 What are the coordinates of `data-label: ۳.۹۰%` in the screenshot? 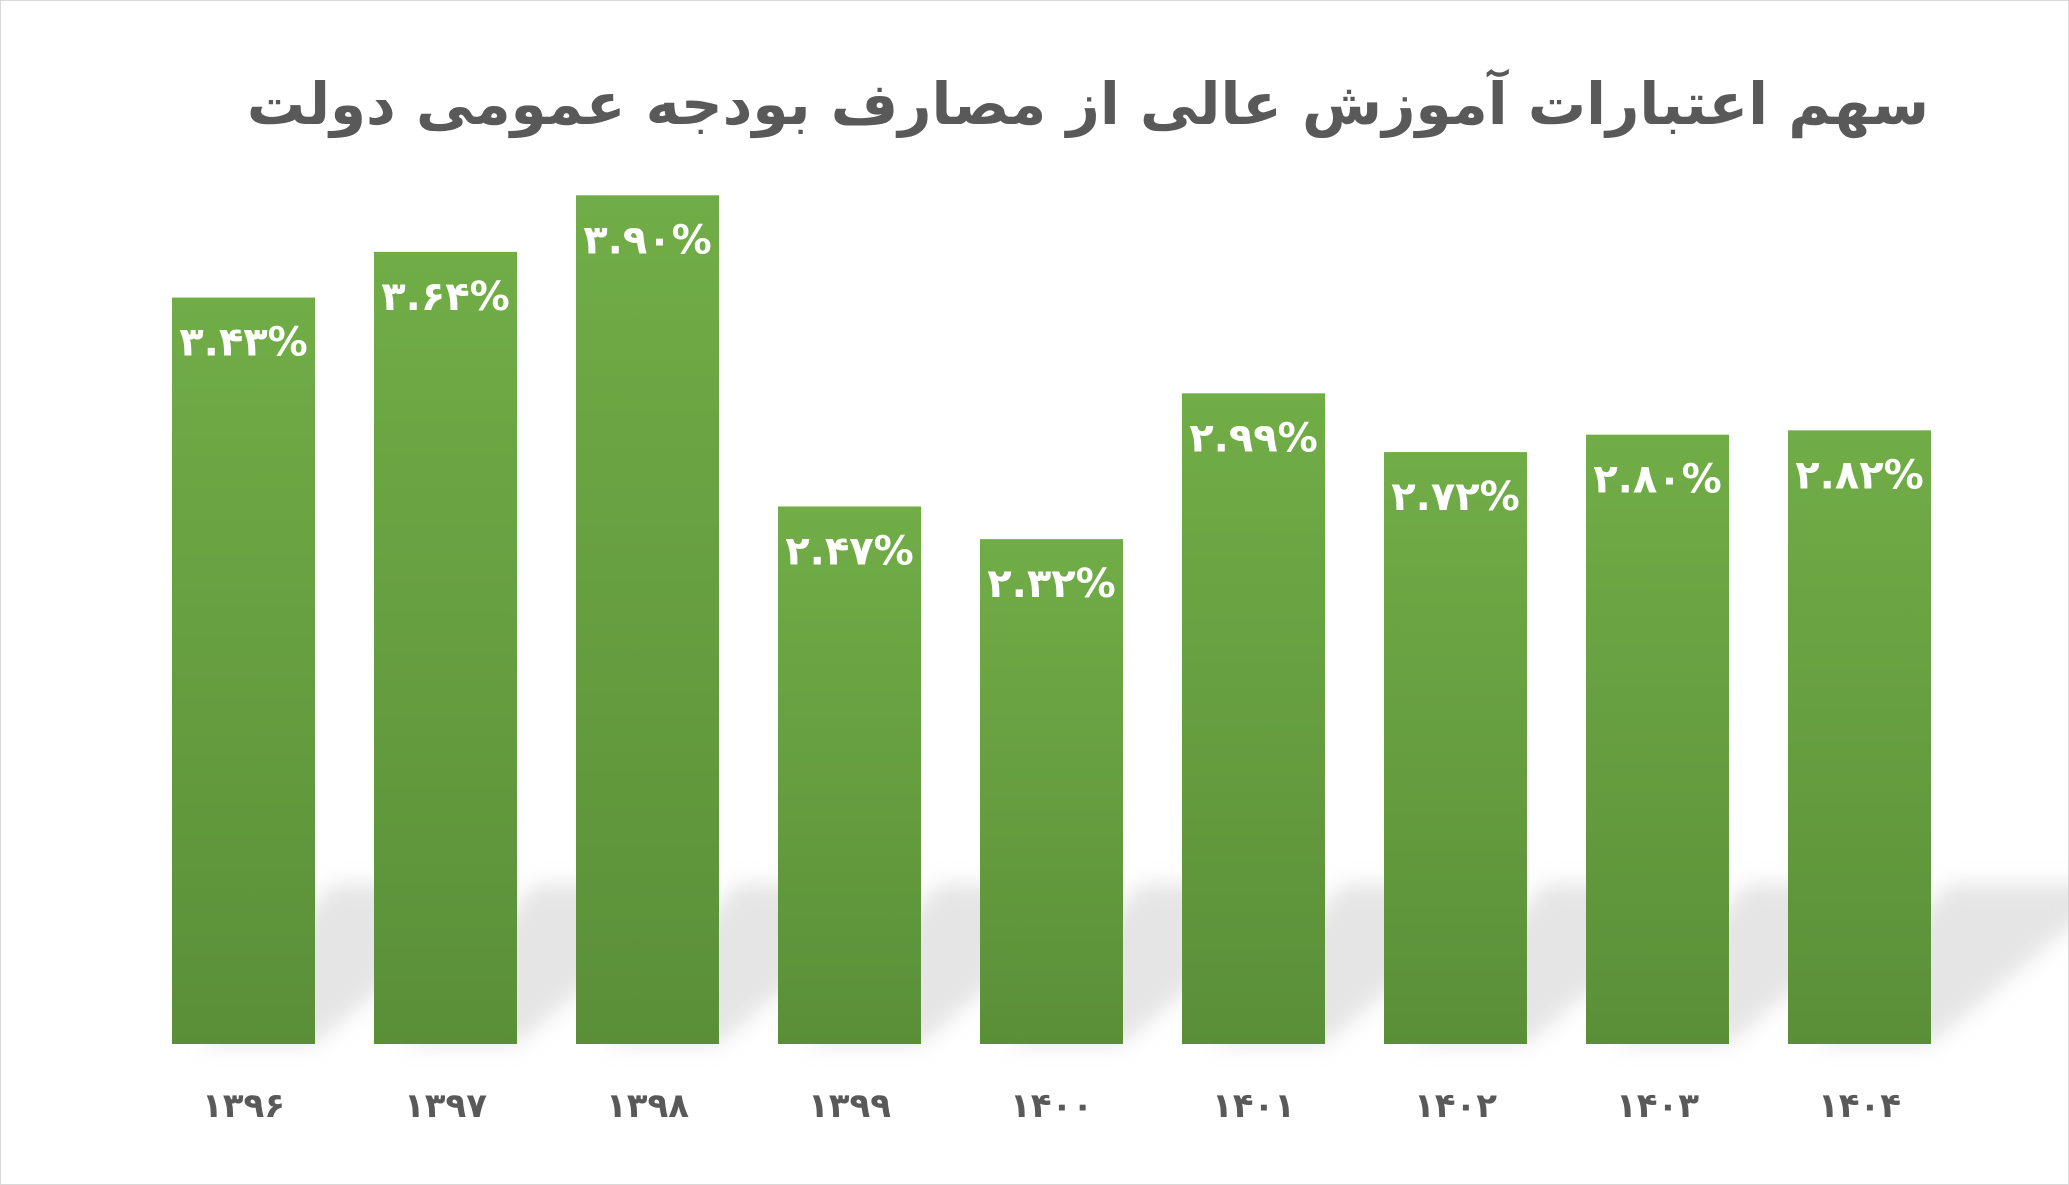 It's located at (647, 240).